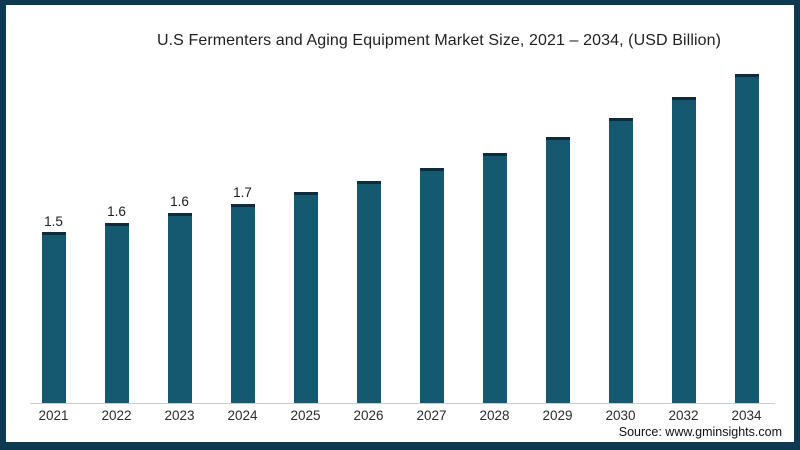 Image resolution: width=800 pixels, height=450 pixels. I want to click on x-tick-label: 2029, so click(557, 415).